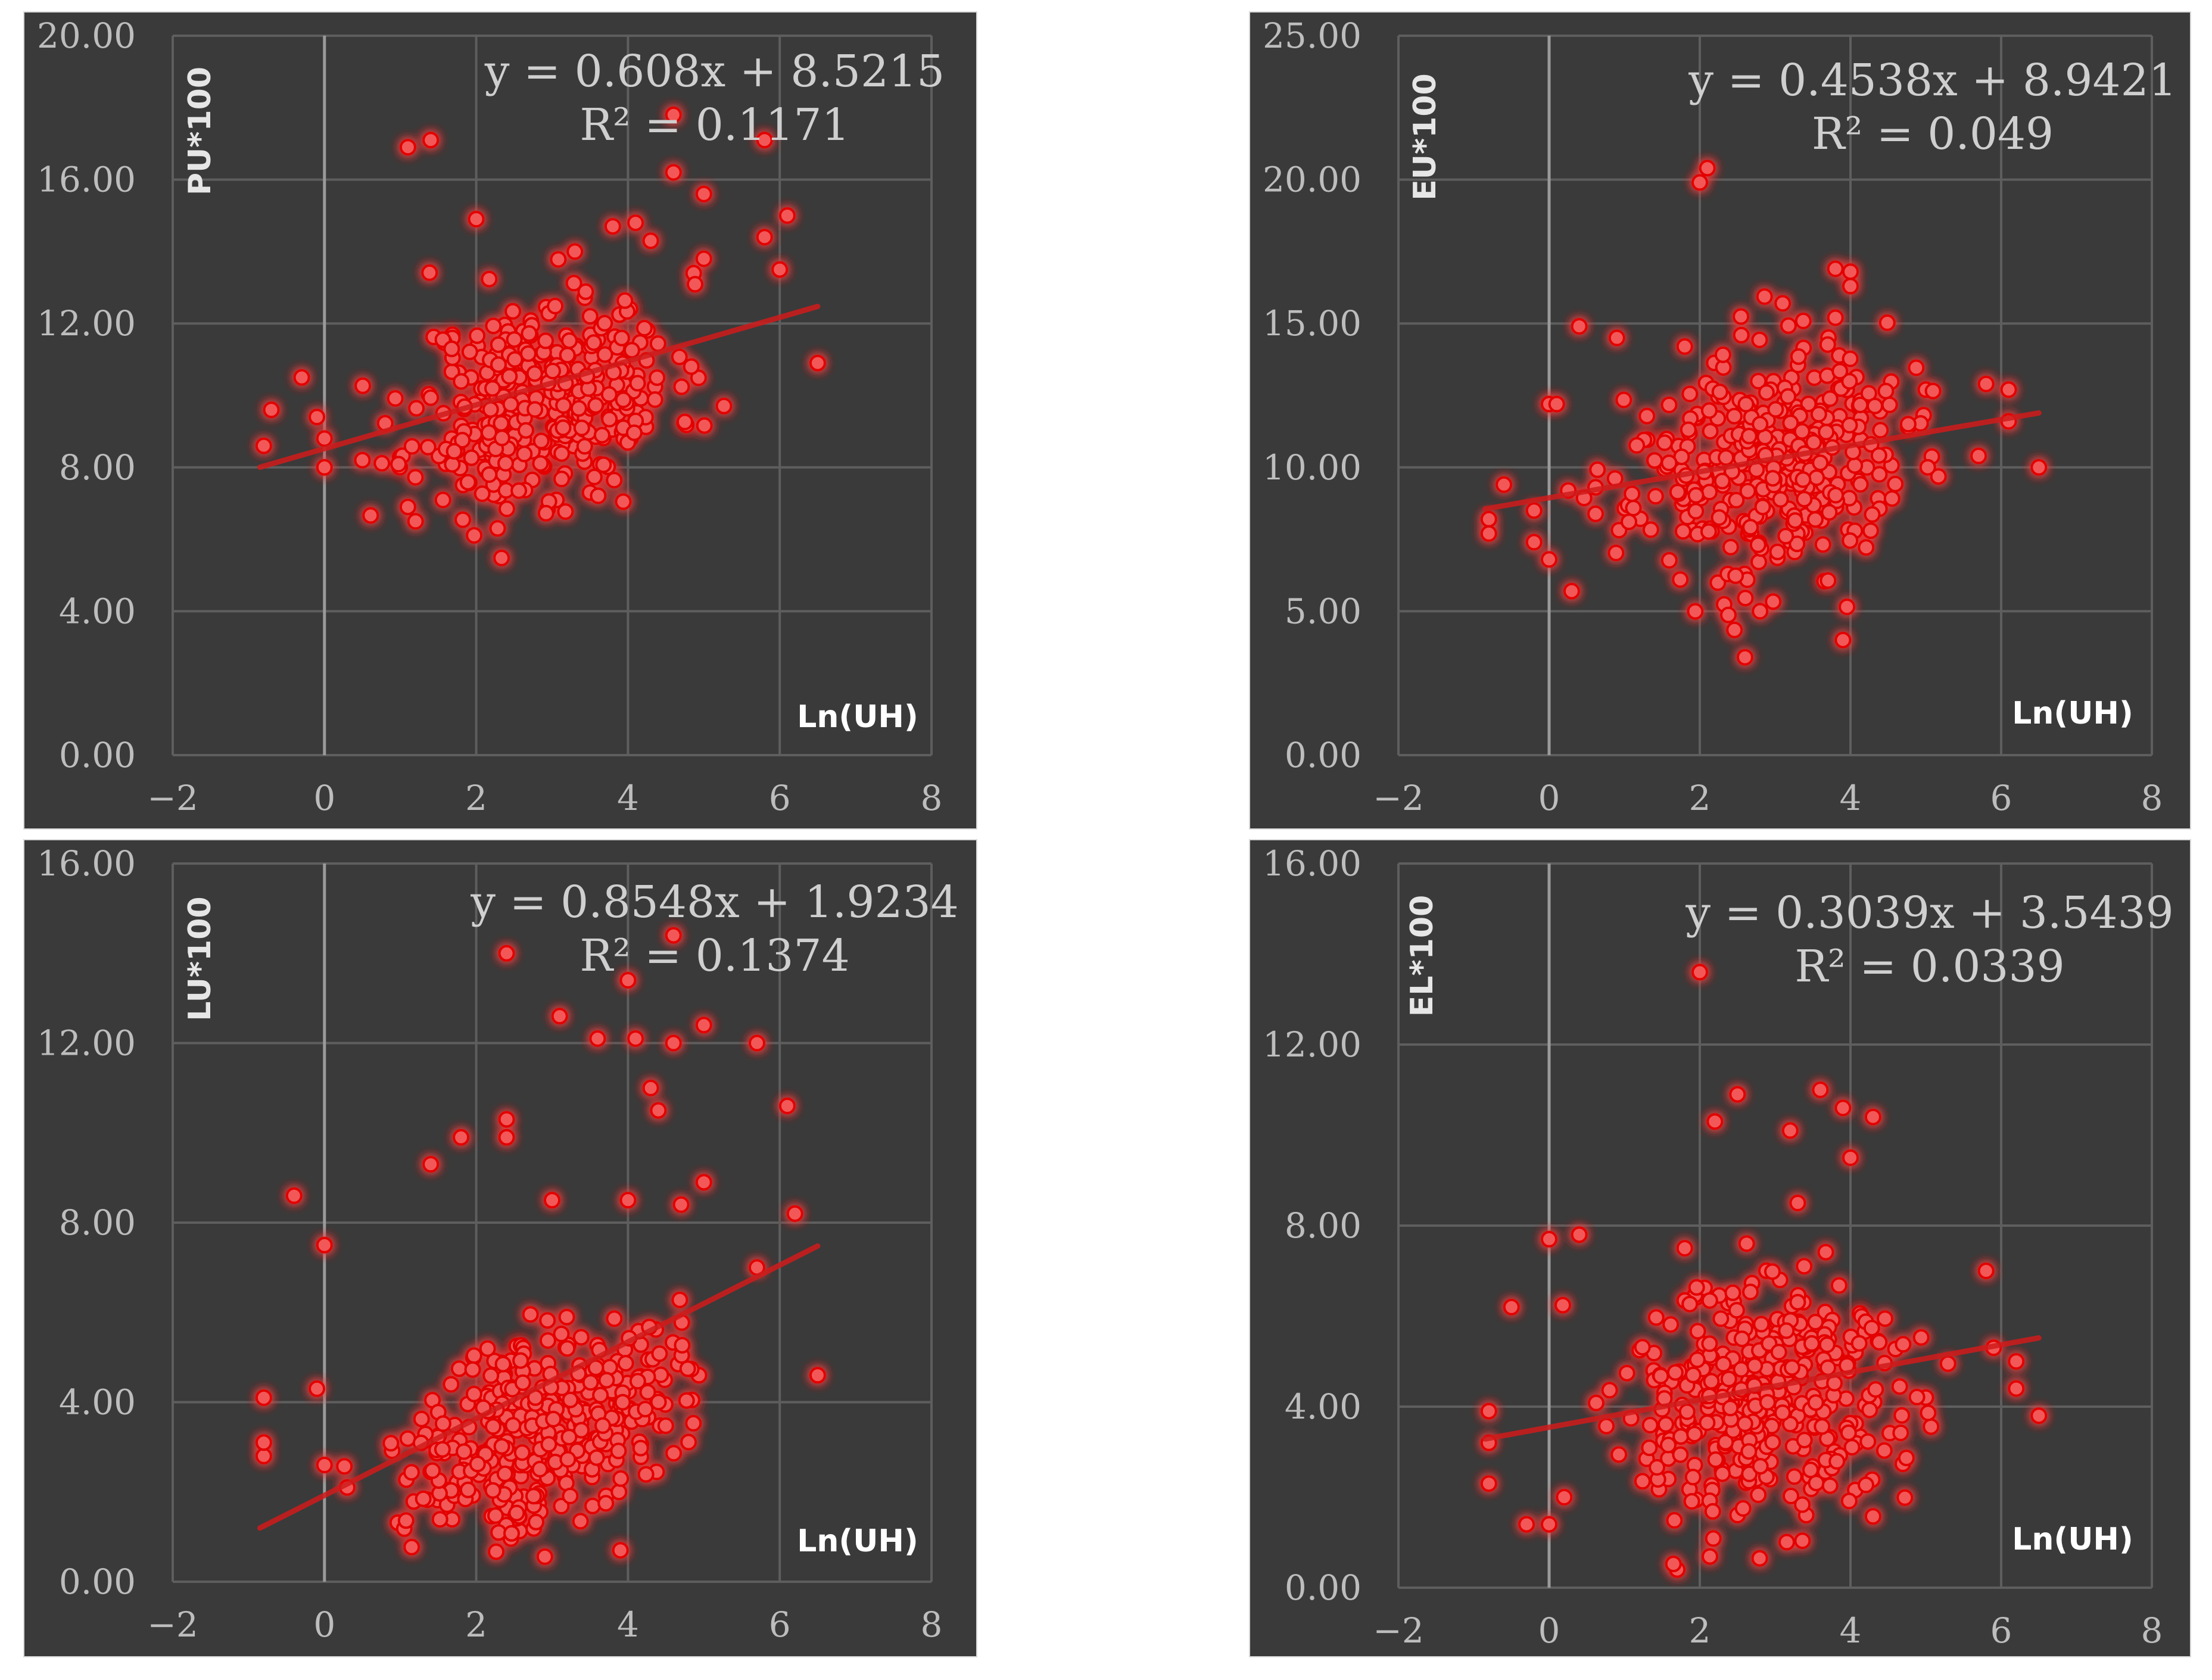  What do you see at coordinates (1313, 467) in the screenshot?
I see `y-tick-label: 10.00` at bounding box center [1313, 467].